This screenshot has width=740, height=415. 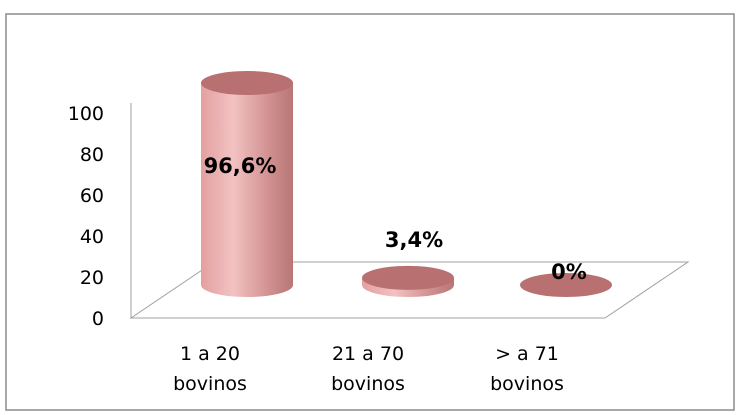 I want to click on data-label: 0%, so click(x=569, y=272).